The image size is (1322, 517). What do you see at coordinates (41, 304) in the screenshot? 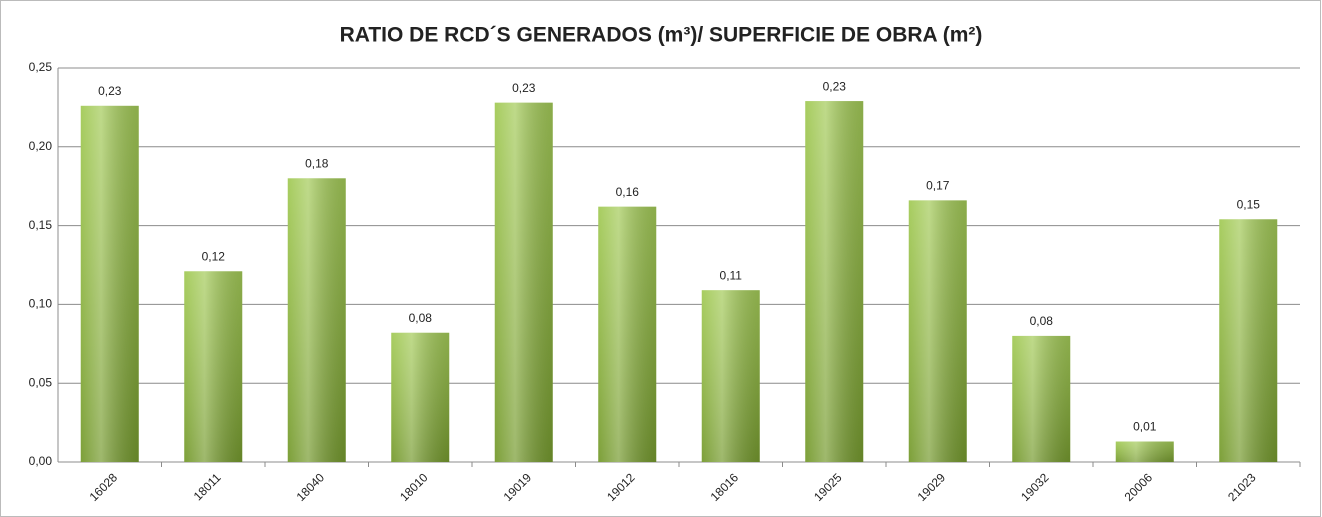
I see `y-tick-label: 0,10` at bounding box center [41, 304].